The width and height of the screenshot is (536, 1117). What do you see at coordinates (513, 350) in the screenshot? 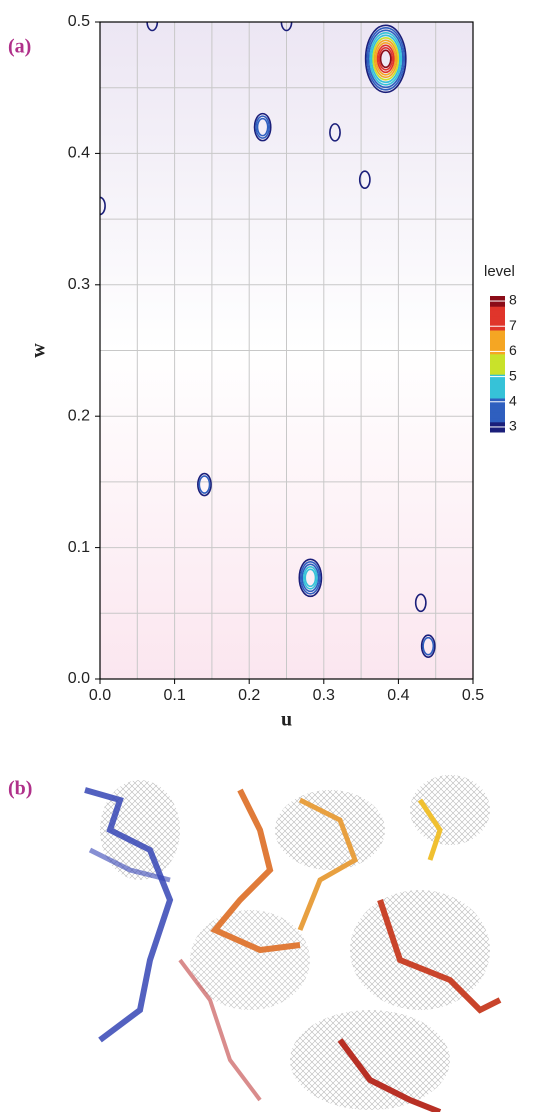
I see `colorbar-tick-label: 6` at bounding box center [513, 350].